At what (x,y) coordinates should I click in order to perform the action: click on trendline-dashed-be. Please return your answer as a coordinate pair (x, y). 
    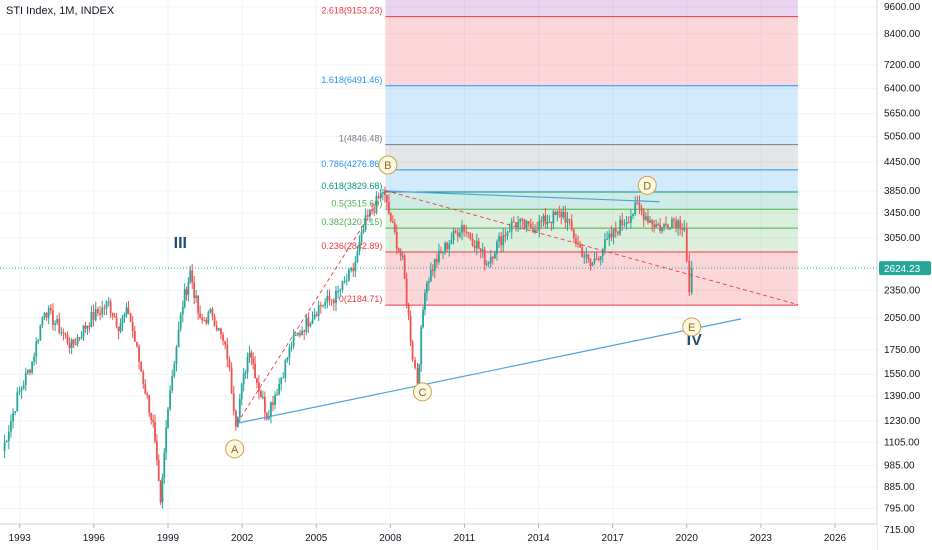
    Looking at the image, I should click on (592, 248).